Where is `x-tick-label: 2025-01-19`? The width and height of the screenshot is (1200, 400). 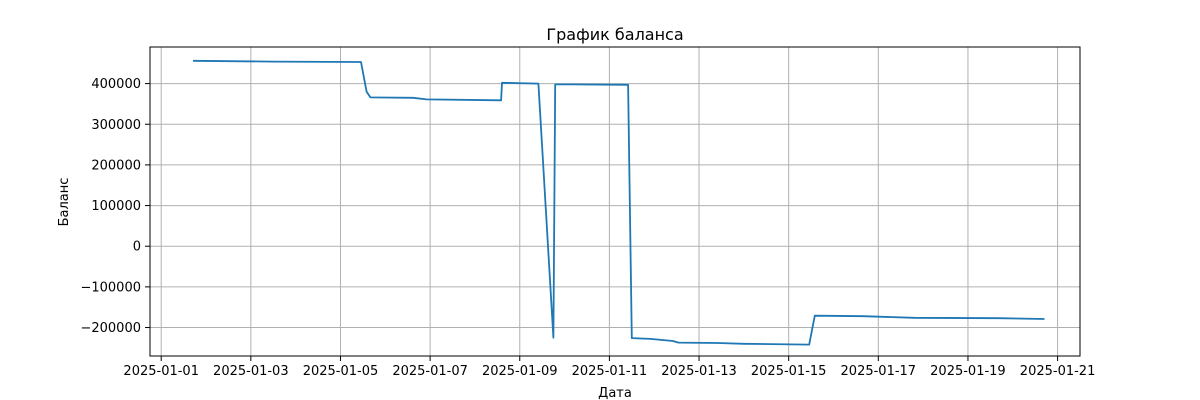
x-tick-label: 2025-01-19 is located at coordinates (968, 371).